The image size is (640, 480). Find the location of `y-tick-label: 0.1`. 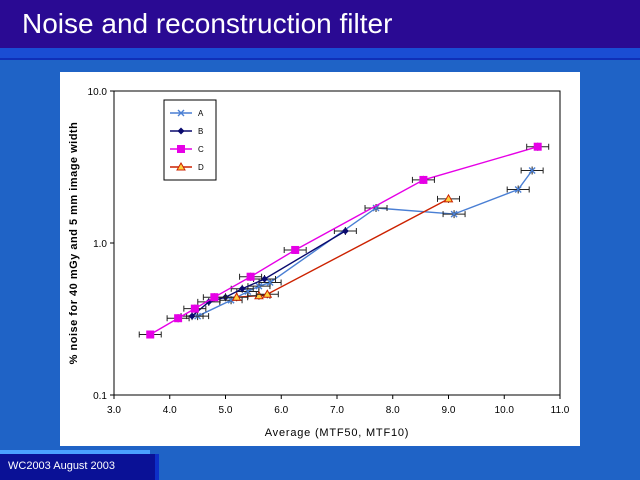

y-tick-label: 0.1 is located at coordinates (100, 396).